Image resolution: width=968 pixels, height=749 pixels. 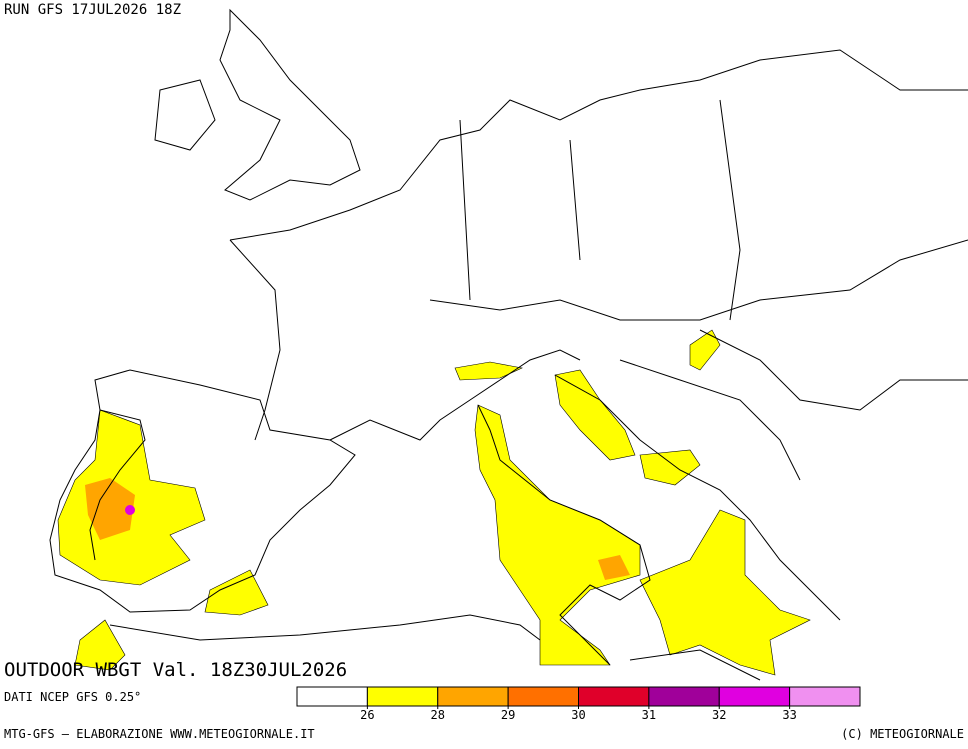 I want to click on legend-tick-label: 26, so click(x=367, y=715).